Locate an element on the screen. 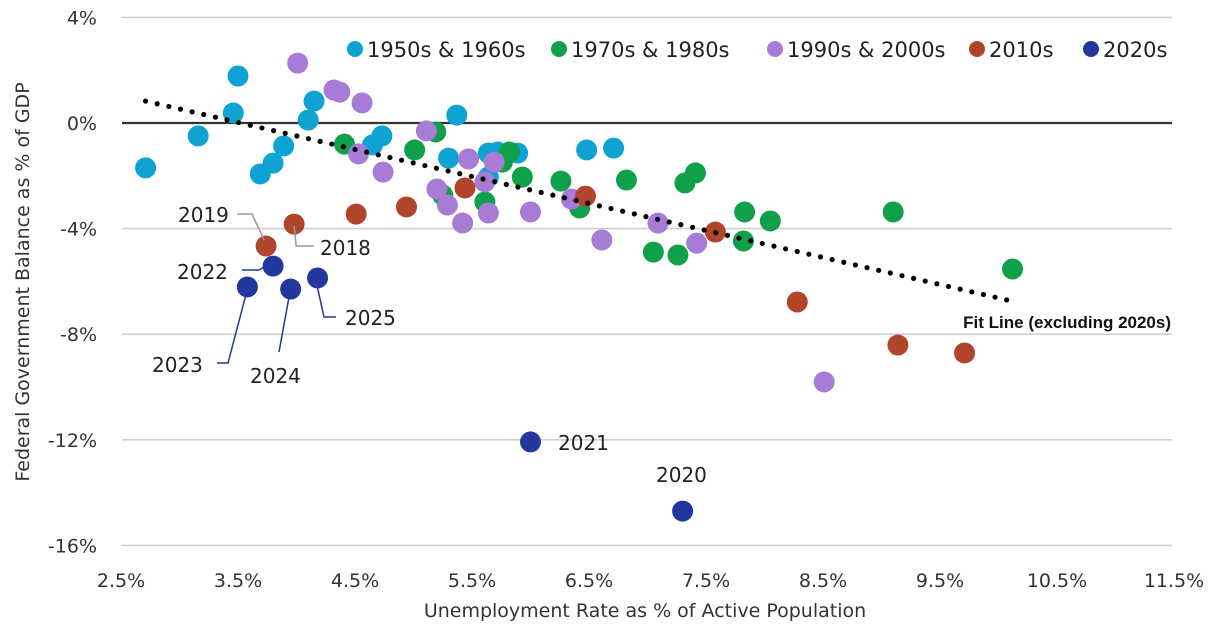 Image resolution: width=1215 pixels, height=625 pixels. annotation-label-2021: 2021 is located at coordinates (583, 443).